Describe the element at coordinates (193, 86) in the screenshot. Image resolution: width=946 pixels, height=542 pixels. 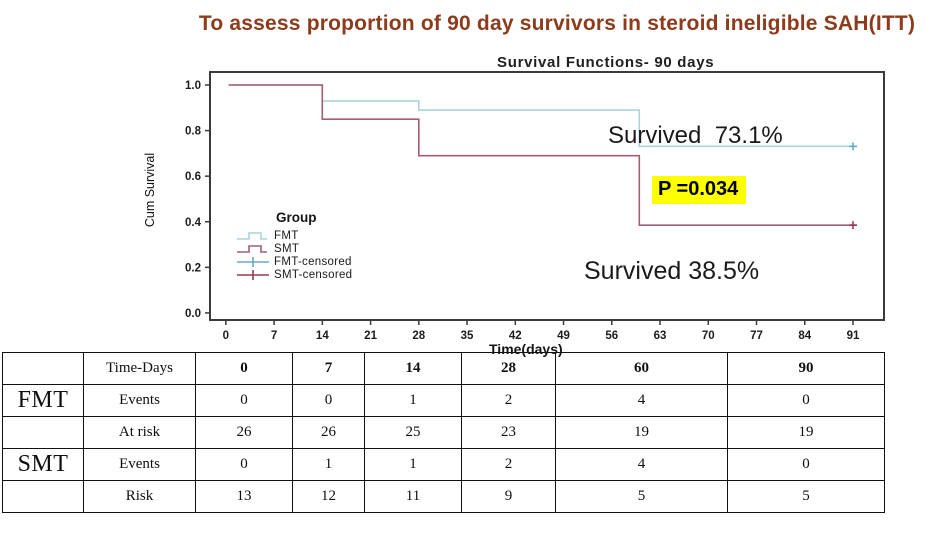
I see `y-tick-label: 1.0` at that location.